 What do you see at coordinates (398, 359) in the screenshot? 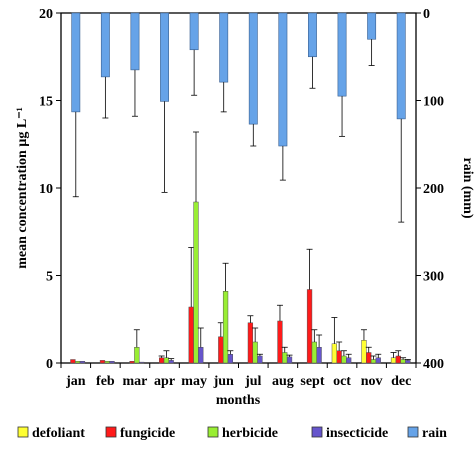
I see `fungicide-bar-dec` at bounding box center [398, 359].